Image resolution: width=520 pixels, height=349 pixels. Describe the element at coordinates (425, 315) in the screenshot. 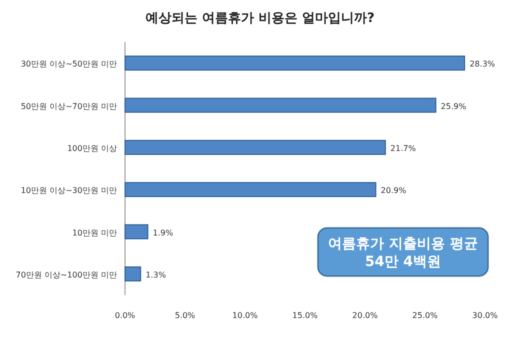

I see `x-tick-label: 25.0%` at that location.